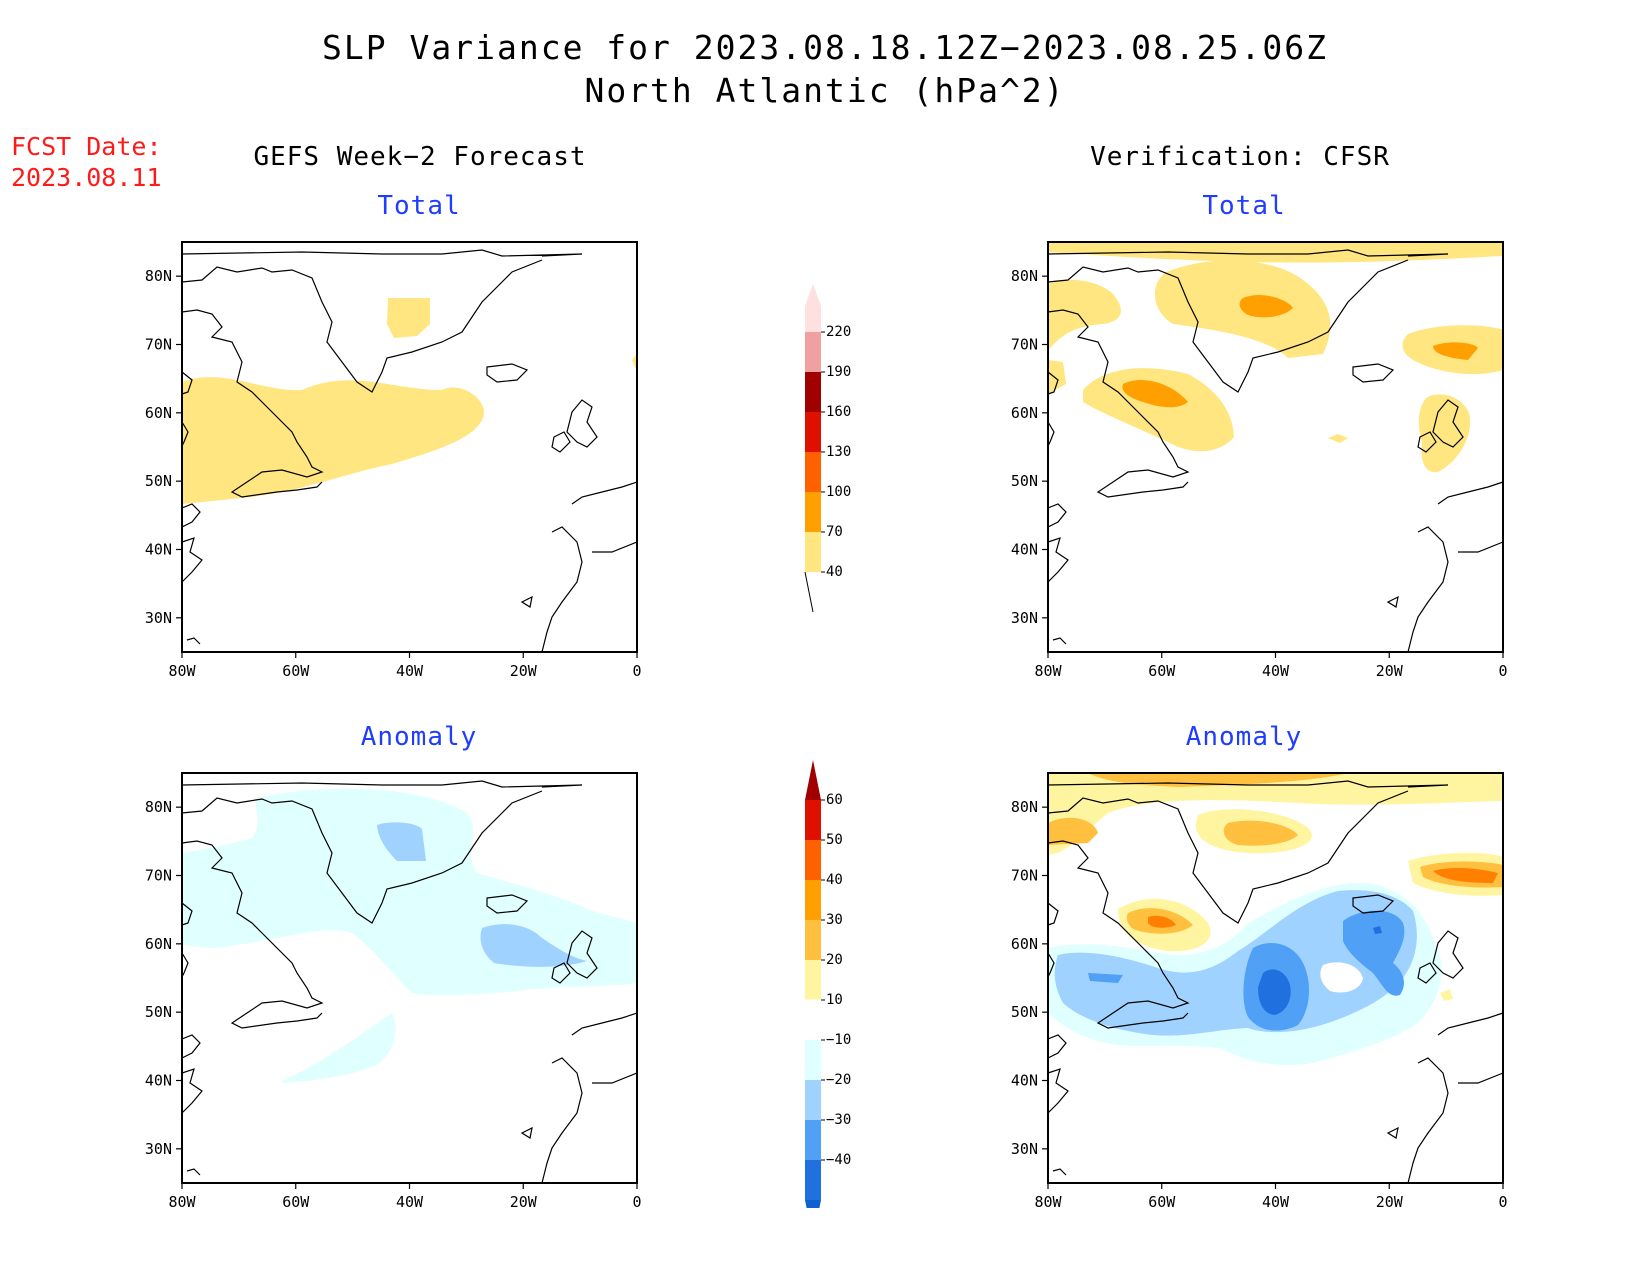  What do you see at coordinates (834, 880) in the screenshot?
I see `cbar-anom-label: 40` at bounding box center [834, 880].